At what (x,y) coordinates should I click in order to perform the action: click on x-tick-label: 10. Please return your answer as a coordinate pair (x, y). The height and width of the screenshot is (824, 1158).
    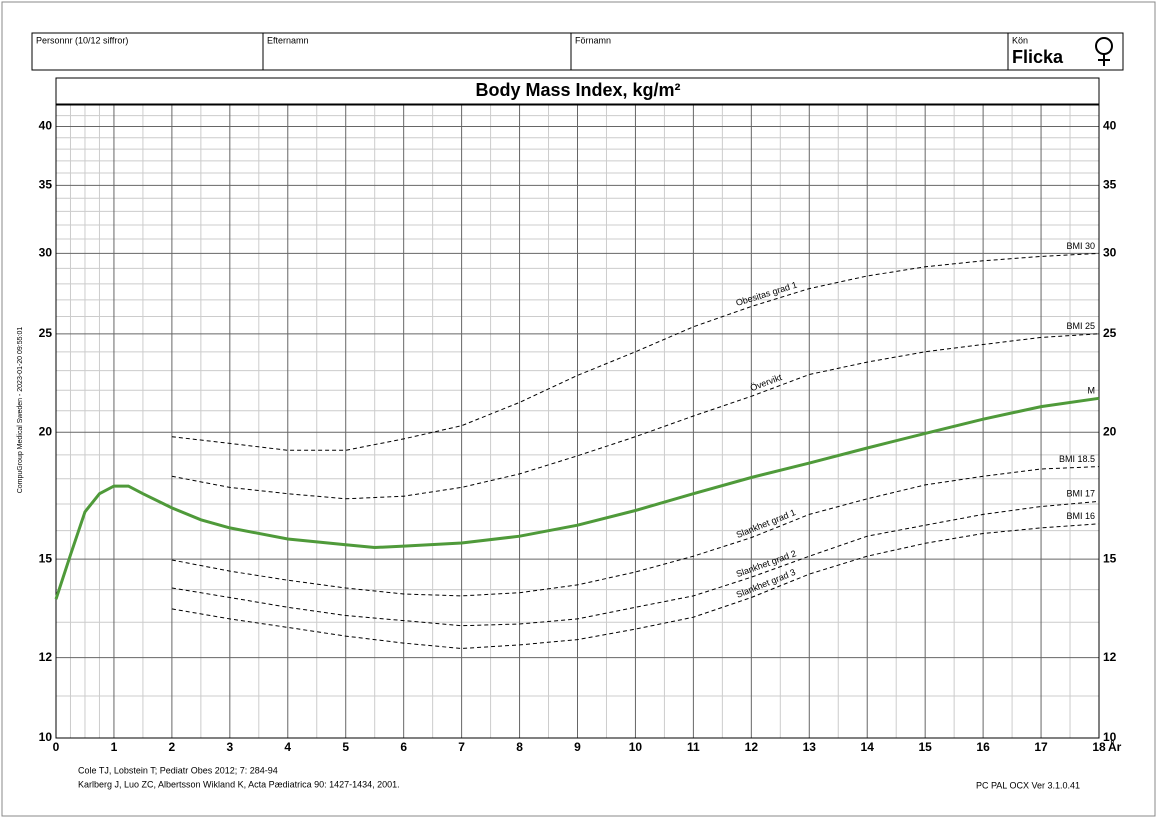
    Looking at the image, I should click on (636, 747).